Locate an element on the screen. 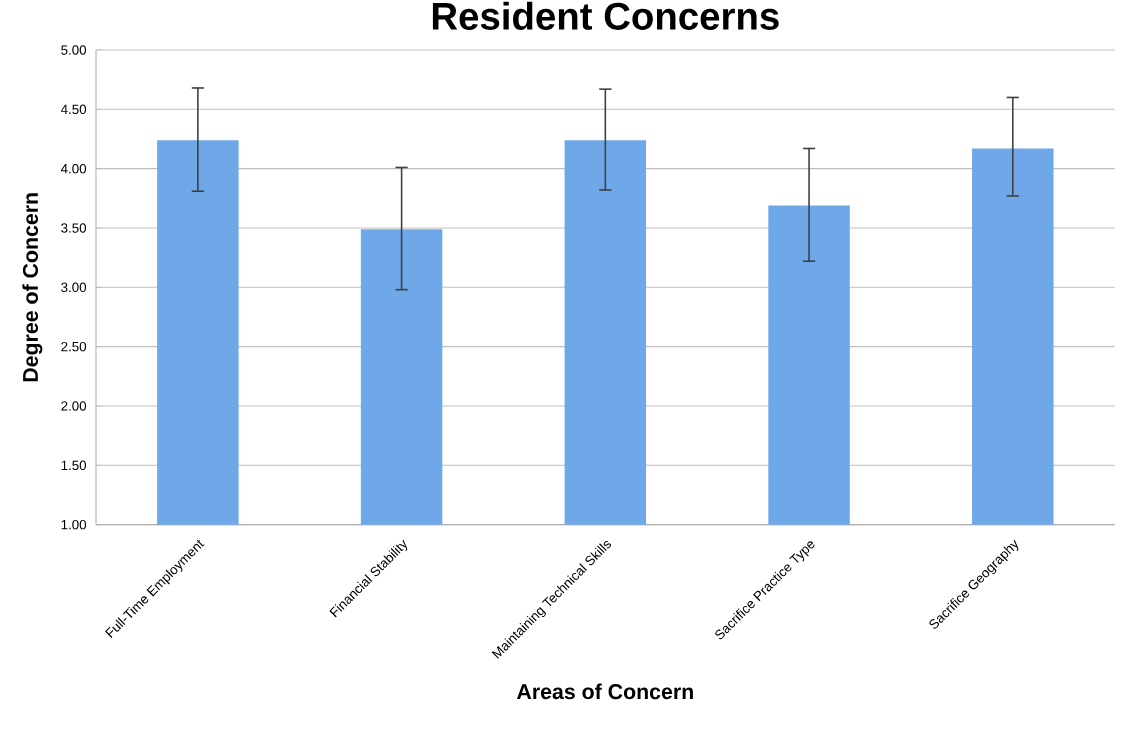 This screenshot has width=1134, height=746. y-axis-title: Degree of Concern is located at coordinates (32, 287).